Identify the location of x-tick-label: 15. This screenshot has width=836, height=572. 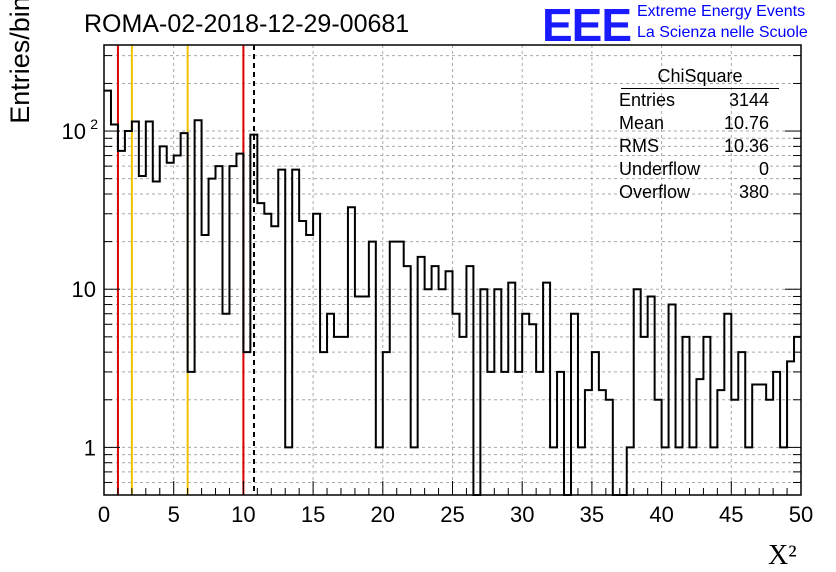
(313, 514).